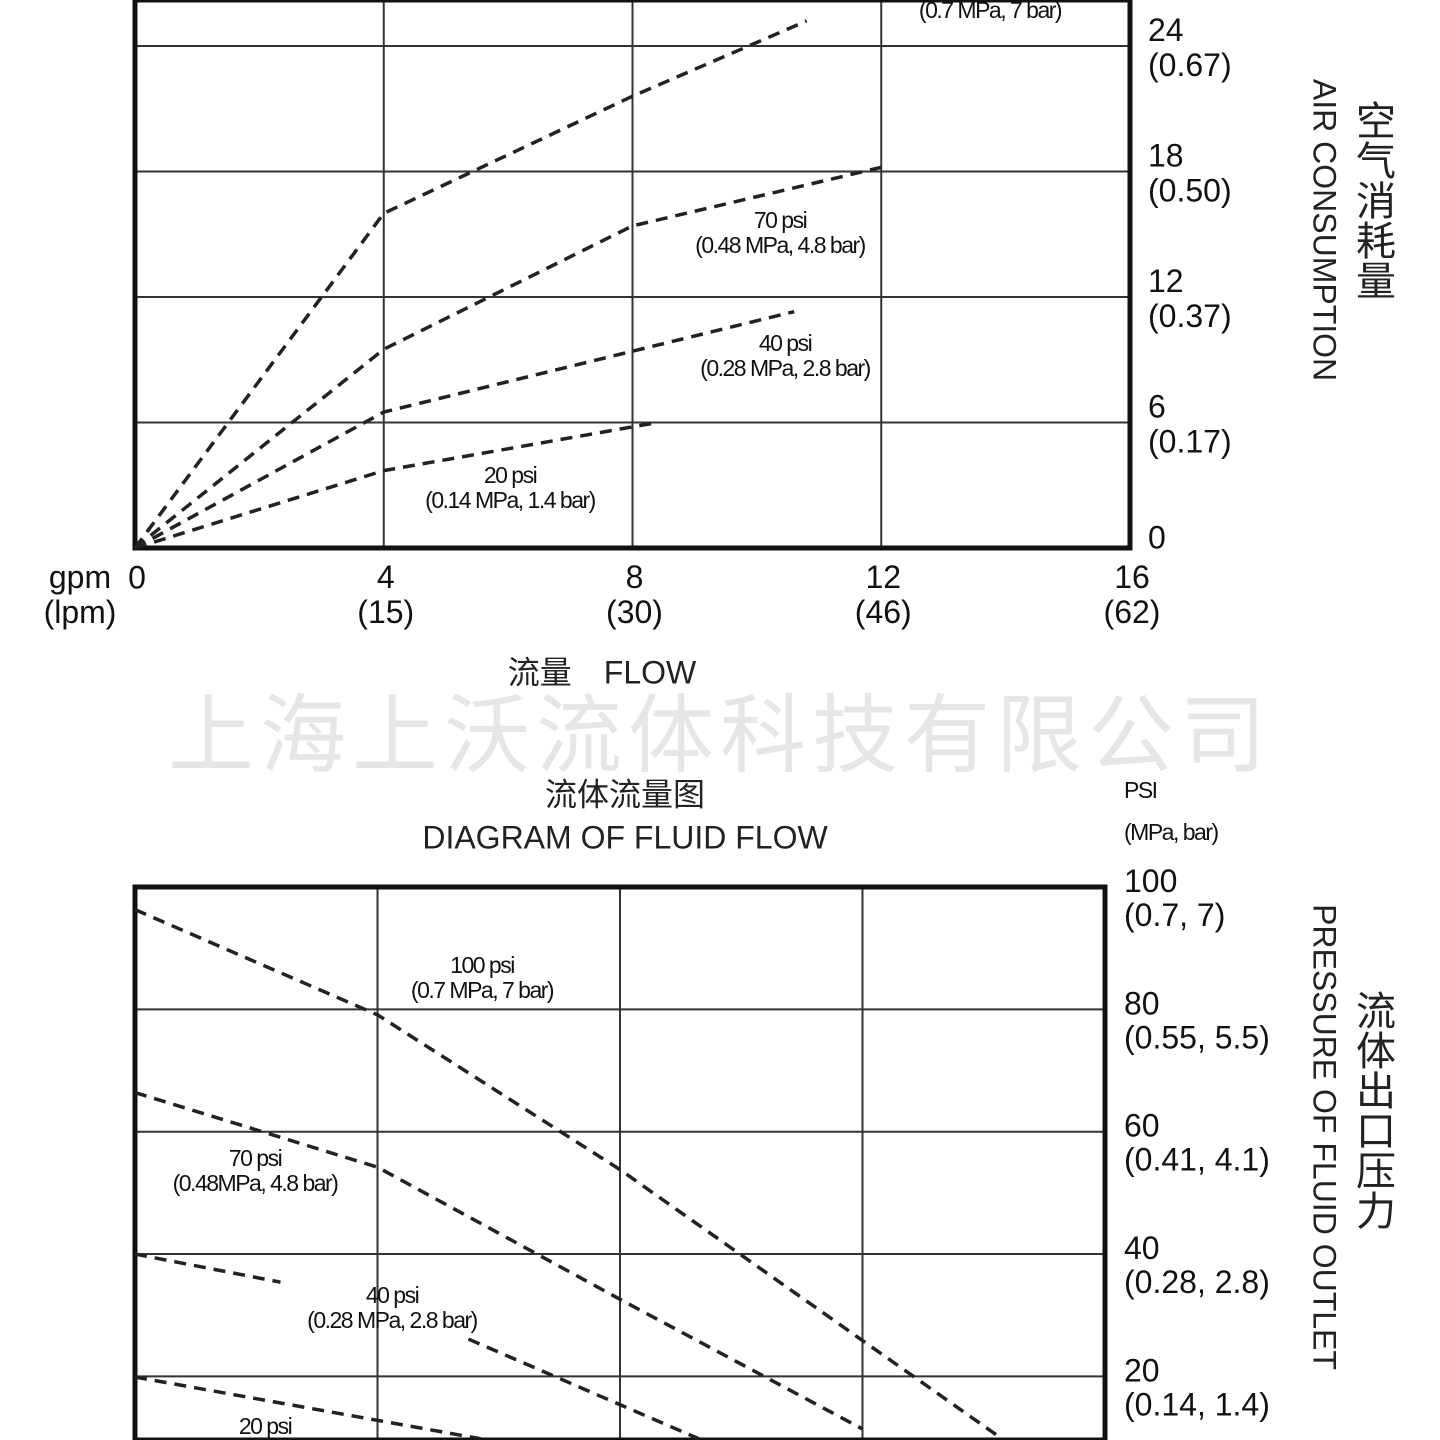 The width and height of the screenshot is (1440, 1440). What do you see at coordinates (137, 577) in the screenshot?
I see `x-tick-label: 0` at bounding box center [137, 577].